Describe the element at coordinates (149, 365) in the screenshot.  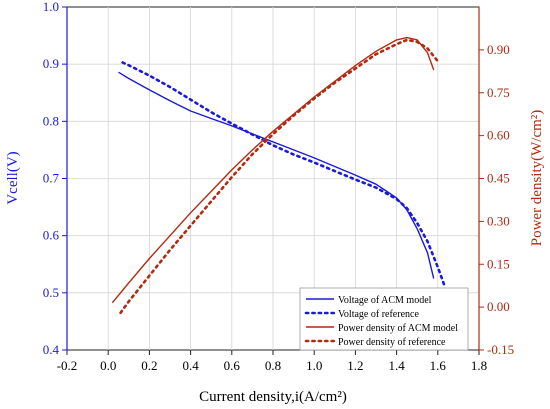
I see `x-tick-label: 0.2` at that location.